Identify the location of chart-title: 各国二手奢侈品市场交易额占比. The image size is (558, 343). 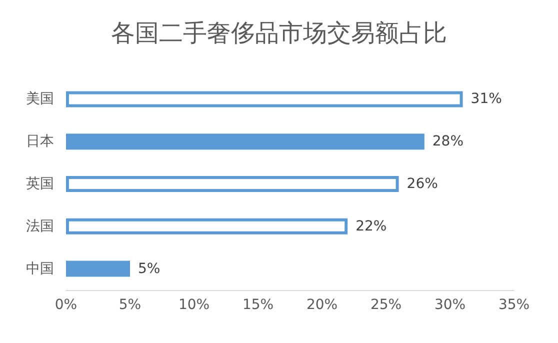
(279, 33).